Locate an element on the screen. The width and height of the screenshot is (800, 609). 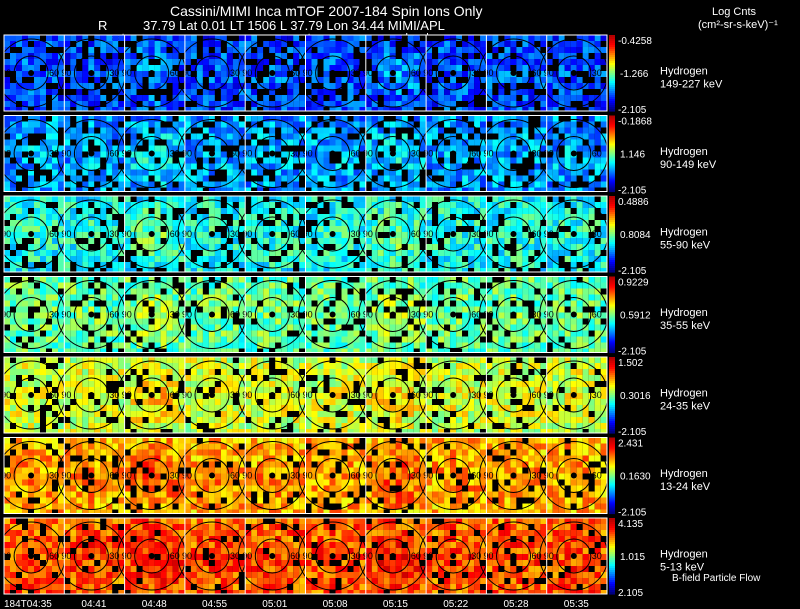
contour-inner is located at coordinates (31, 234).